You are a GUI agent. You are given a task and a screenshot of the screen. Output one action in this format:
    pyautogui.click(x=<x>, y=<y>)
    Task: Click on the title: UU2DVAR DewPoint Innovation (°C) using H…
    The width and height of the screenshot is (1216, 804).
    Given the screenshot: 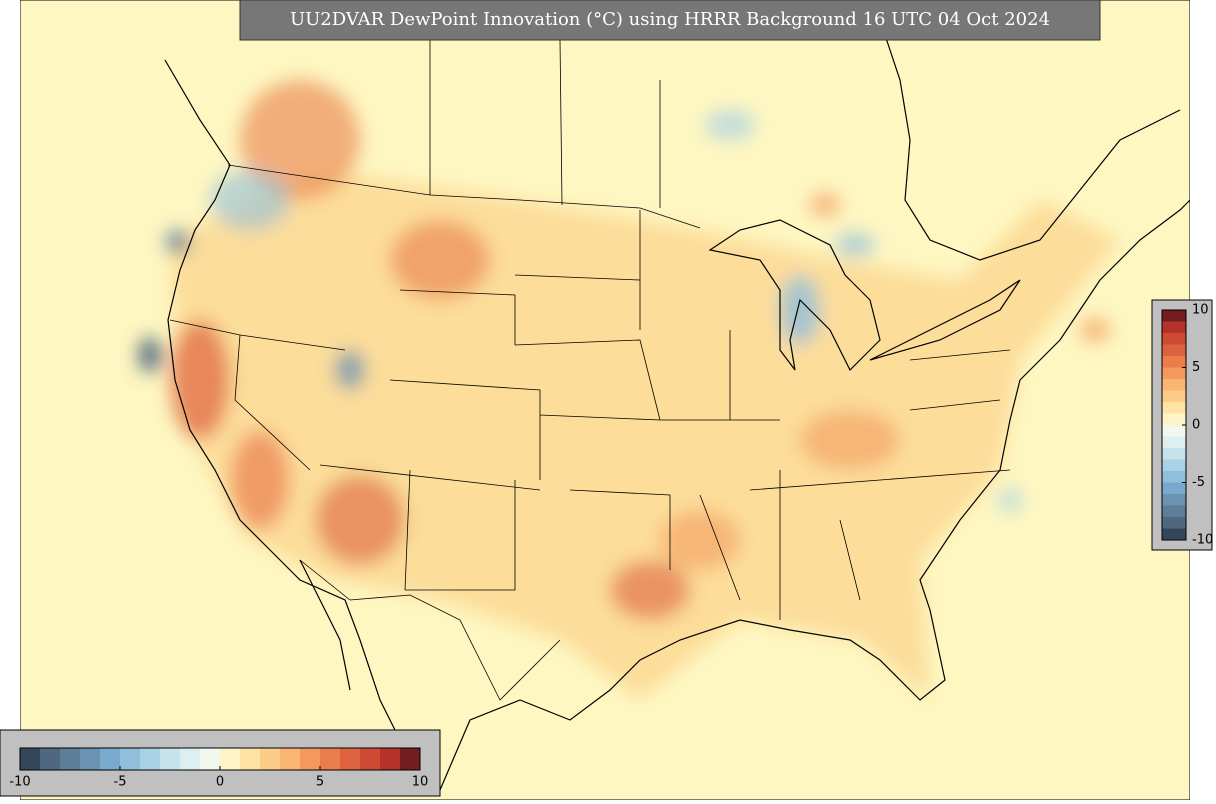 What is the action you would take?
    pyautogui.click(x=670, y=19)
    